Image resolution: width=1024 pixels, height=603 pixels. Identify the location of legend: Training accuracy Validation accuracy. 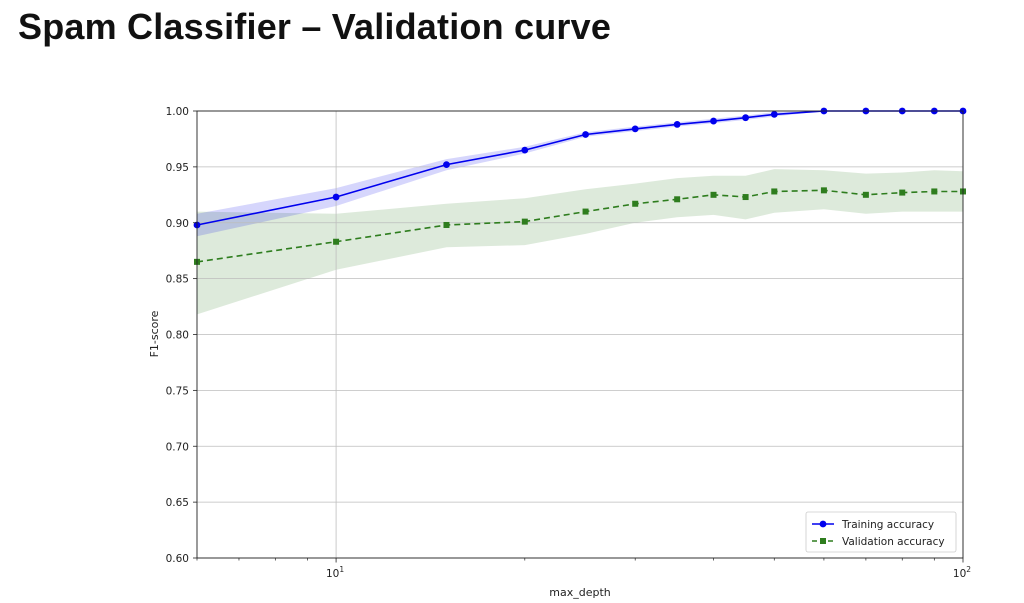
(881, 532).